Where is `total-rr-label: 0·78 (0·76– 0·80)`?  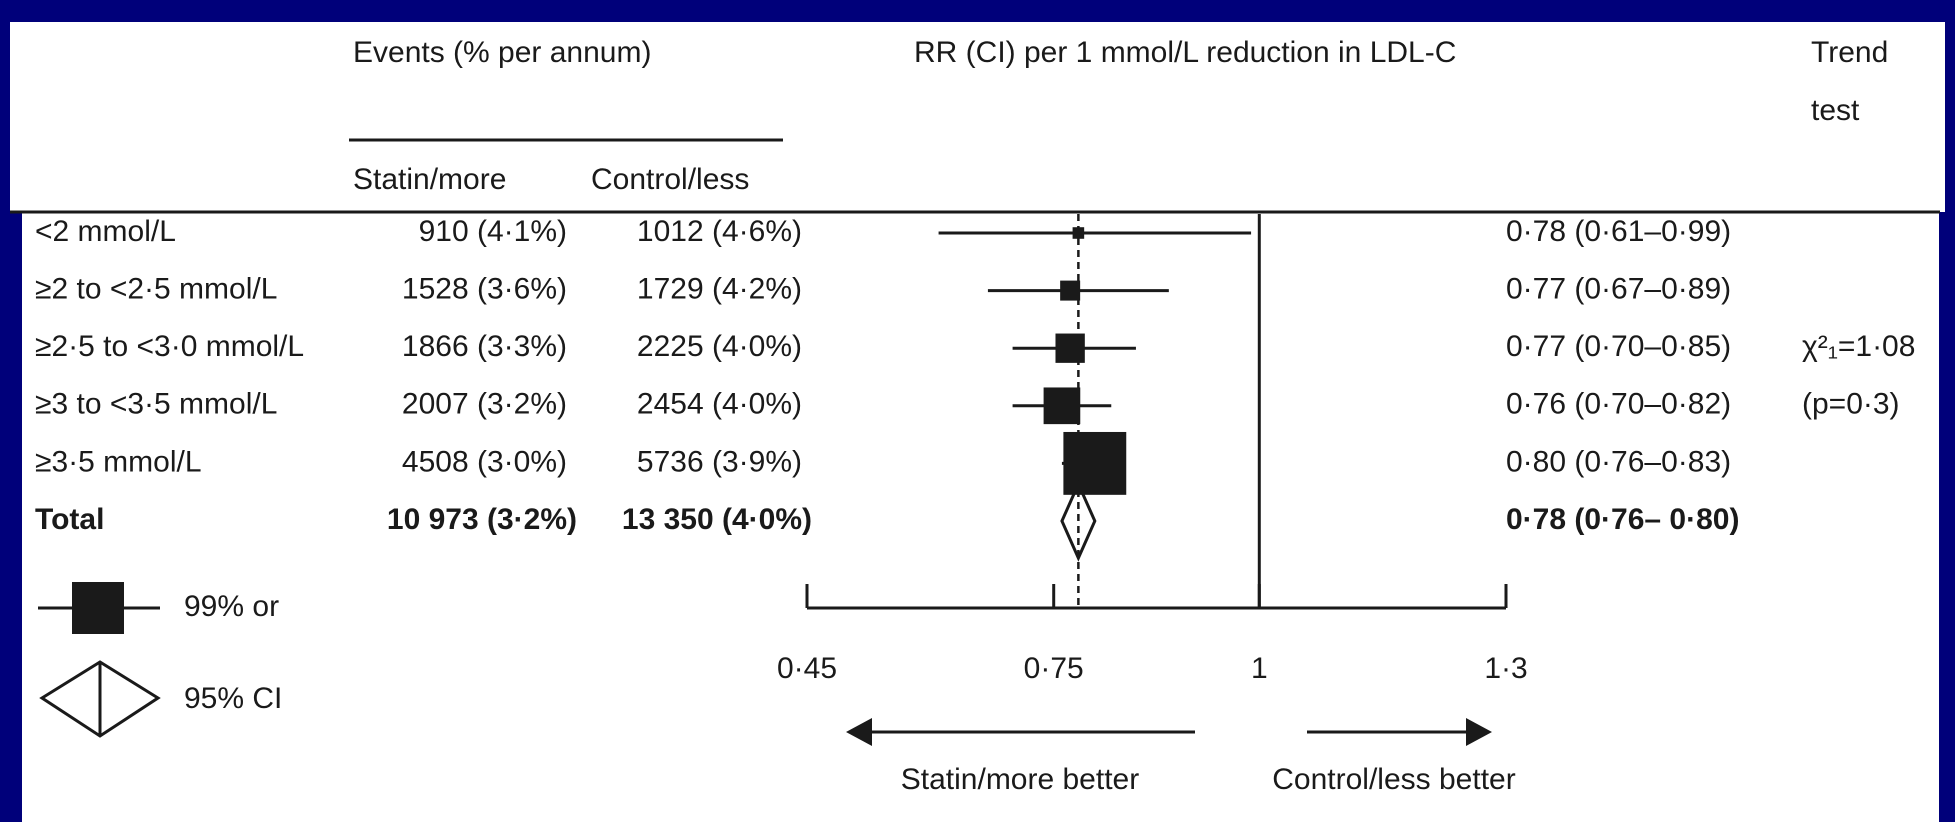
total-rr-label: 0·78 (0·76– 0·80) is located at coordinates (1622, 519).